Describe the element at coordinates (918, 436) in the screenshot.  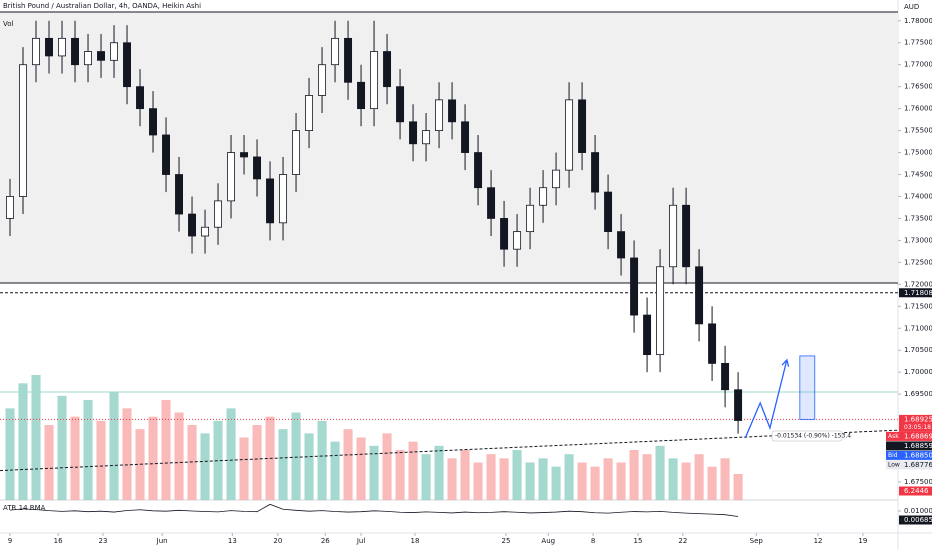
I see `quote-value: 1.68869` at that location.